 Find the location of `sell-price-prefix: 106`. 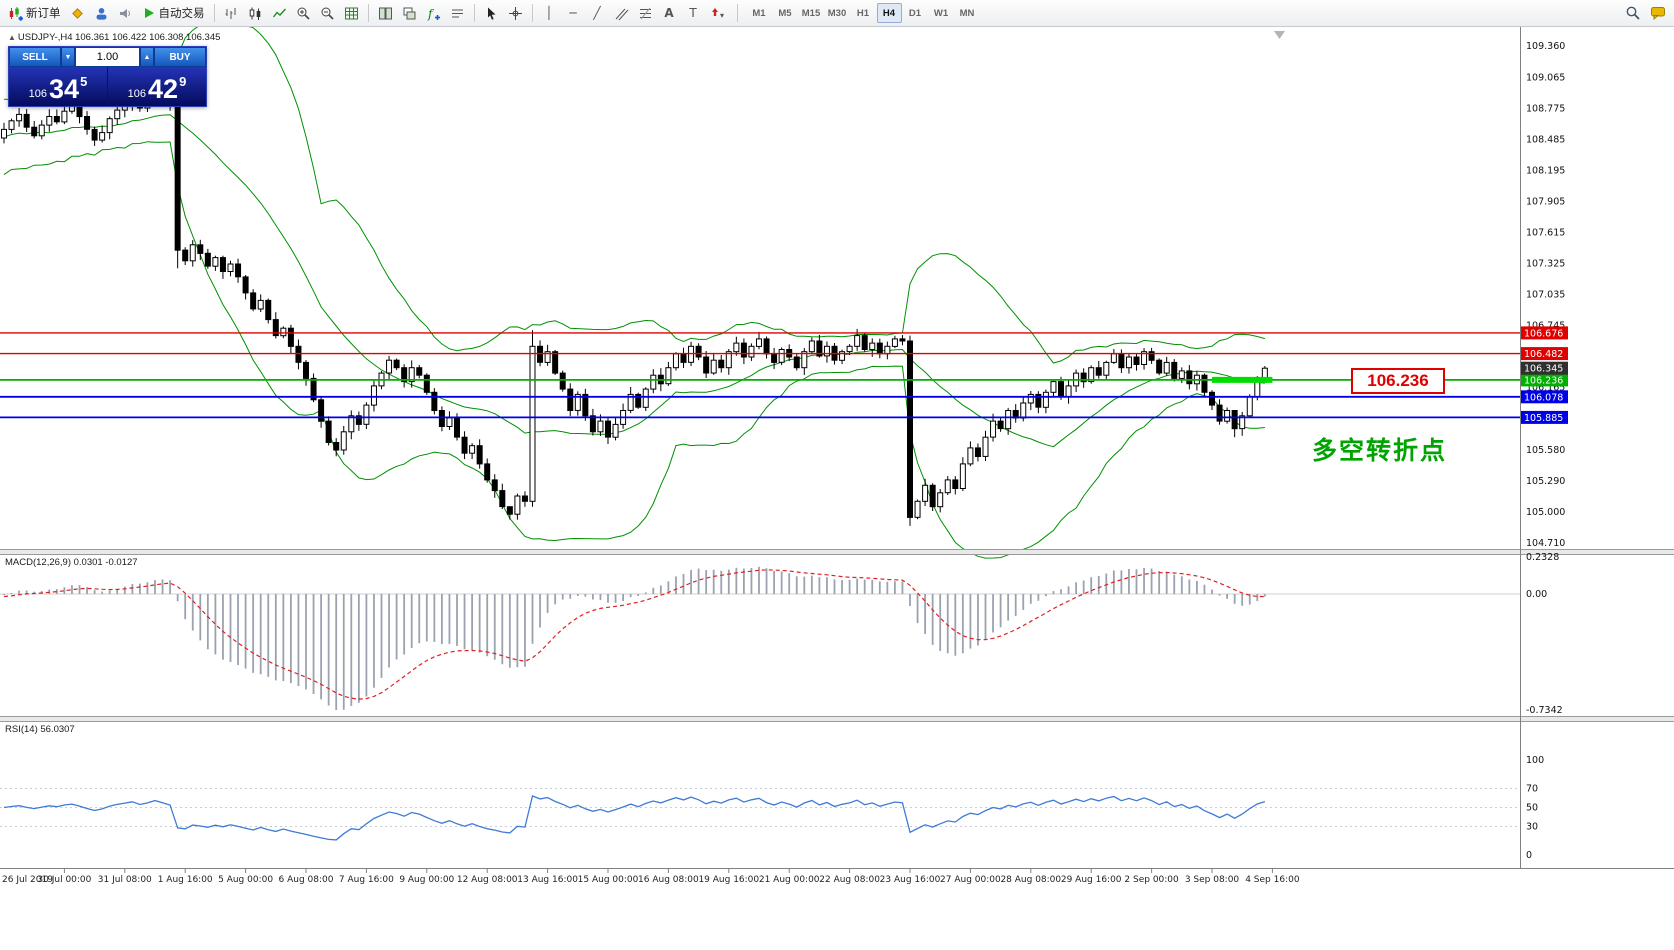

sell-price-prefix: 106 is located at coordinates (38, 94).